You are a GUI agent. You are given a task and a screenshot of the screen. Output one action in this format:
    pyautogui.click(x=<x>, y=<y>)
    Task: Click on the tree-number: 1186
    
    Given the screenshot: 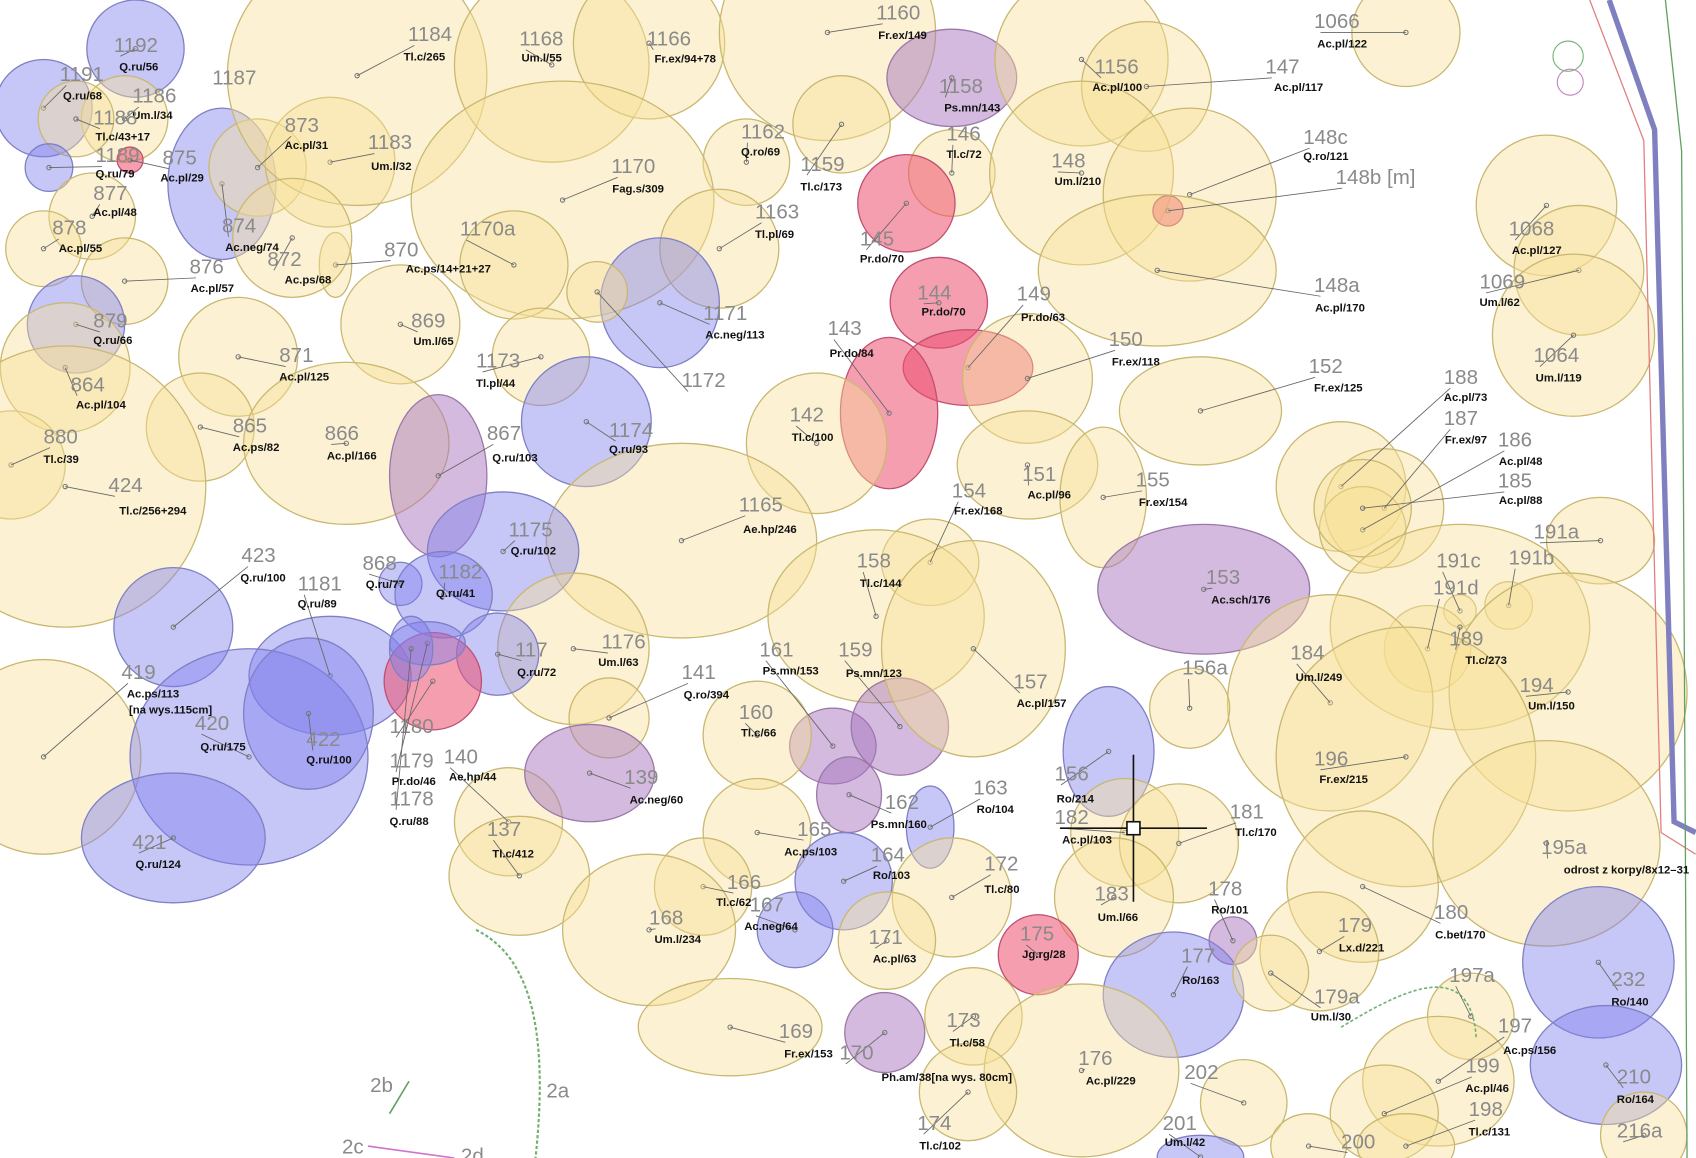 What is the action you would take?
    pyautogui.click(x=154, y=96)
    